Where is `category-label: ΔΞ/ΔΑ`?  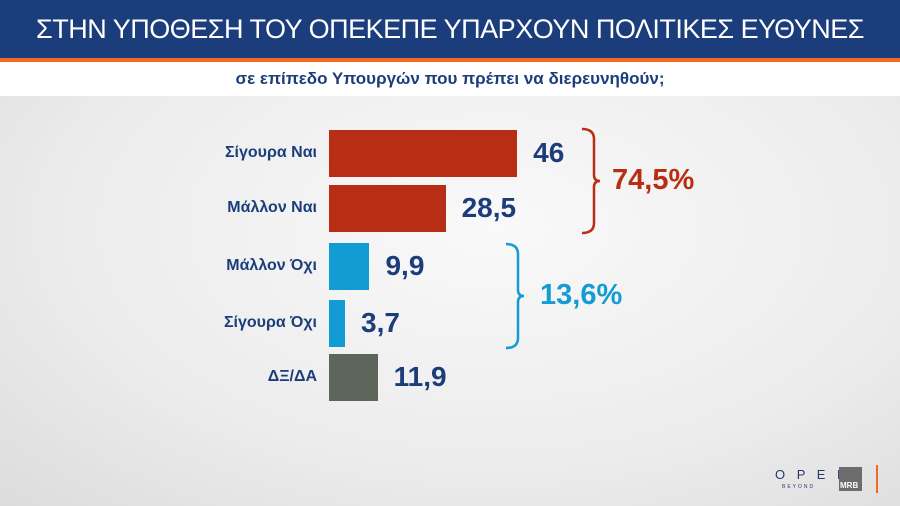 category-label: ΔΞ/ΔΑ is located at coordinates (292, 376).